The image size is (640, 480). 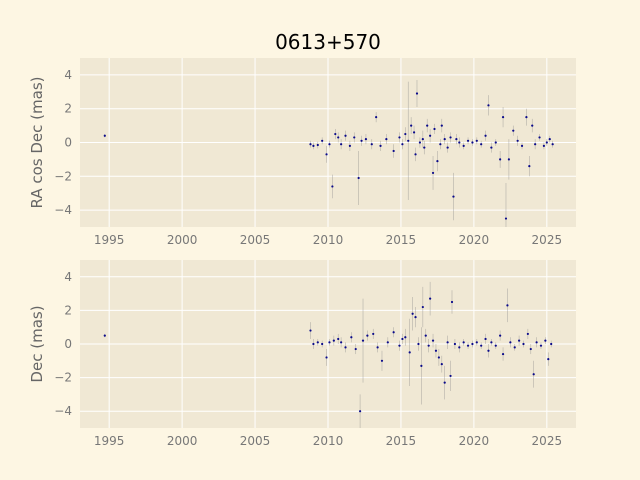 What do you see at coordinates (182, 441) in the screenshot?
I see `x-tick-label-dec-1: 2000` at bounding box center [182, 441].